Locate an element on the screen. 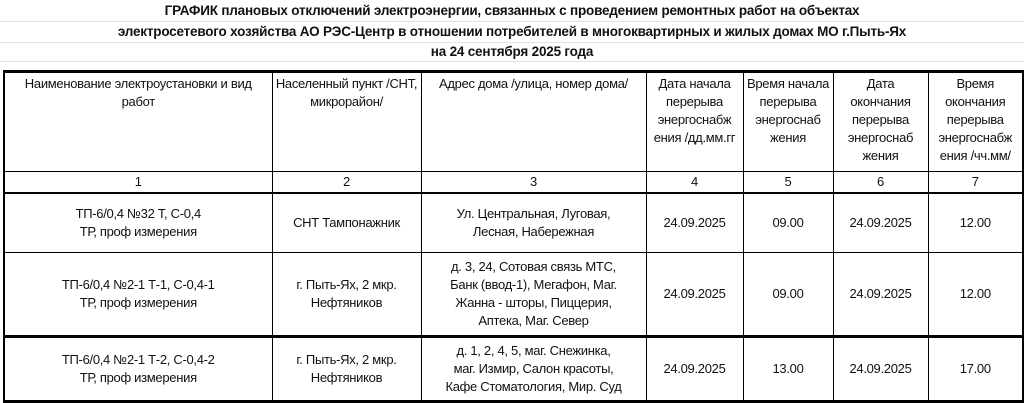 The height and width of the screenshot is (403, 1024). locality-cell: СНТ Тампонажник is located at coordinates (346, 222).